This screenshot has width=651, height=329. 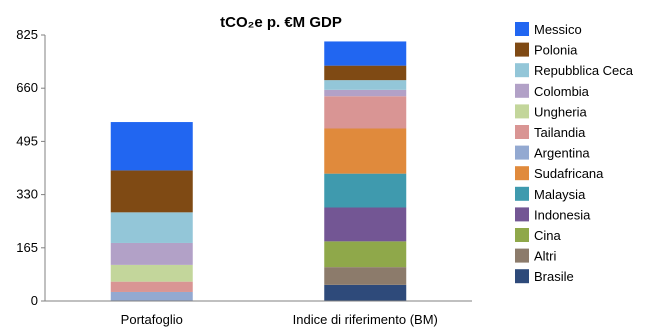 What do you see at coordinates (562, 214) in the screenshot?
I see `legend-label: Indonesia` at bounding box center [562, 214].